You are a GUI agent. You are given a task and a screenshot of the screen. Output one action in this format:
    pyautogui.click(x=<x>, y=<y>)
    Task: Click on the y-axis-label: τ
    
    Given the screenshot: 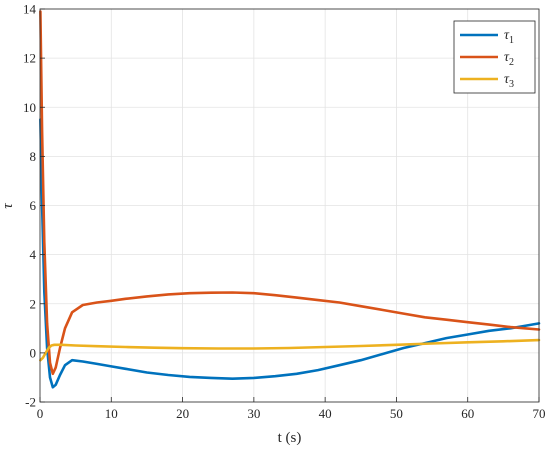 What is the action you would take?
    pyautogui.click(x=8, y=206)
    